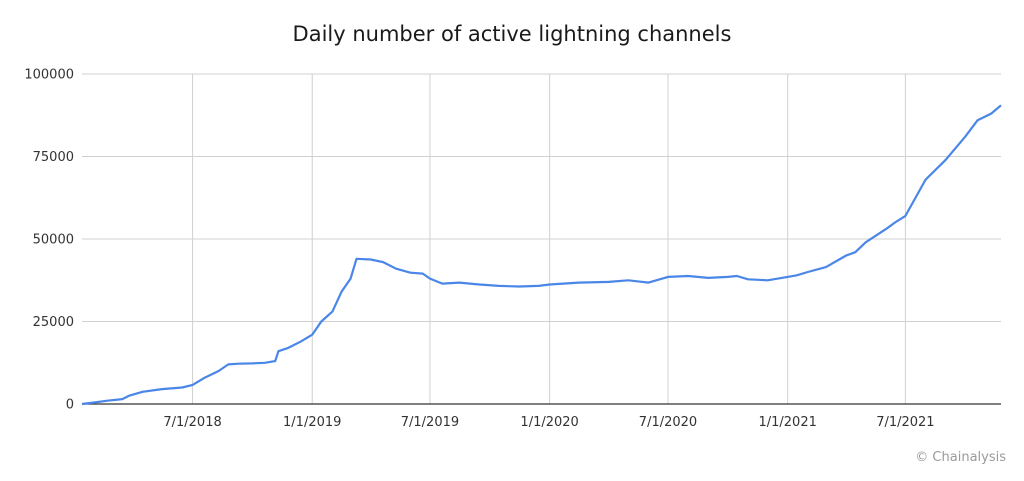  What do you see at coordinates (668, 422) in the screenshot?
I see `x-tick-label: 7/1/2020` at bounding box center [668, 422].